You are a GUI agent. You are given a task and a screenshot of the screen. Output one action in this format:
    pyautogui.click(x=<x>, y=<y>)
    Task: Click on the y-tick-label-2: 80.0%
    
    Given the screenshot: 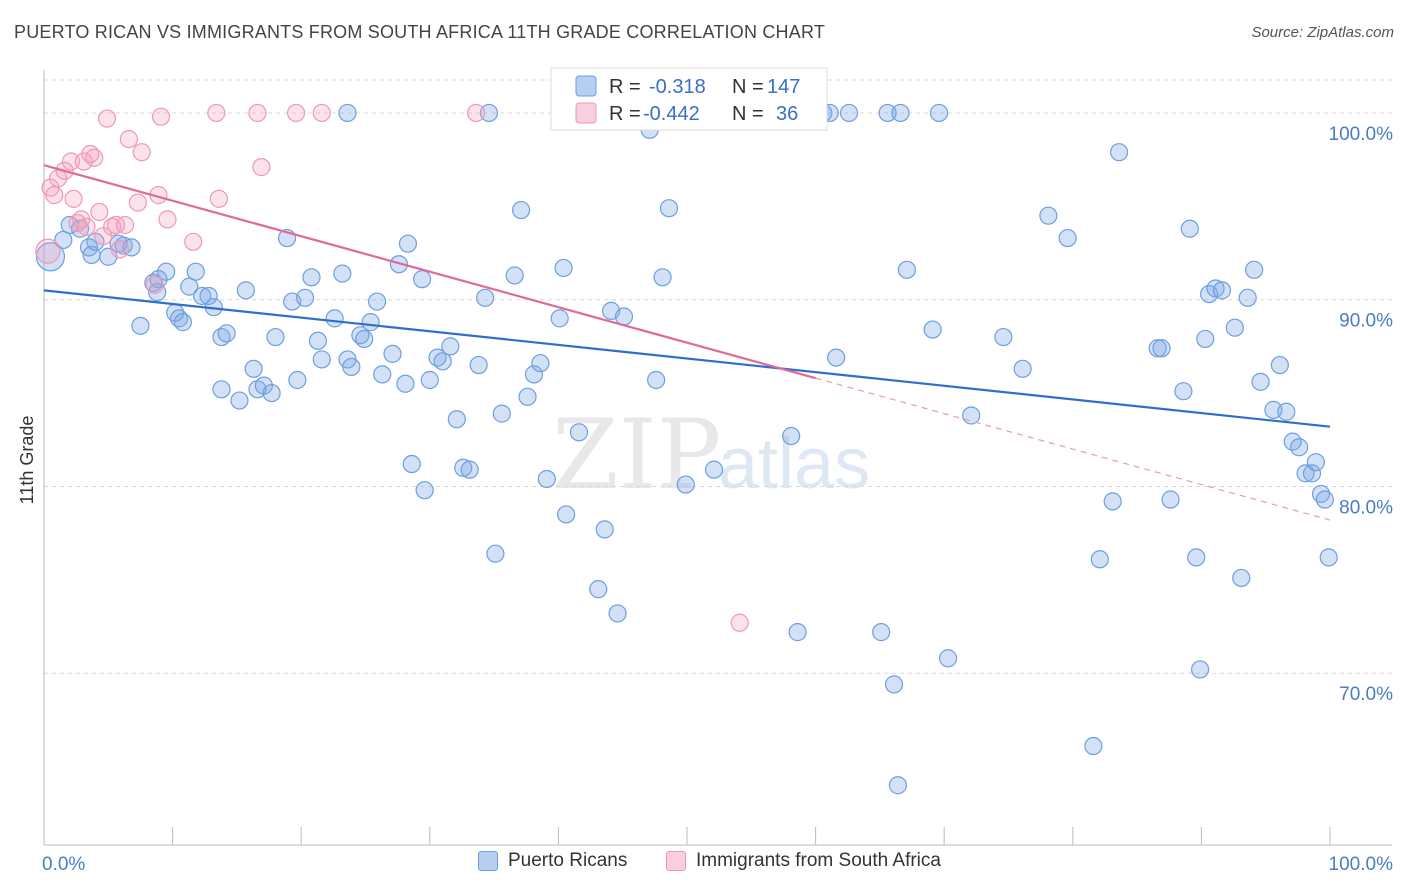 What is the action you would take?
    pyautogui.click(x=1366, y=507)
    